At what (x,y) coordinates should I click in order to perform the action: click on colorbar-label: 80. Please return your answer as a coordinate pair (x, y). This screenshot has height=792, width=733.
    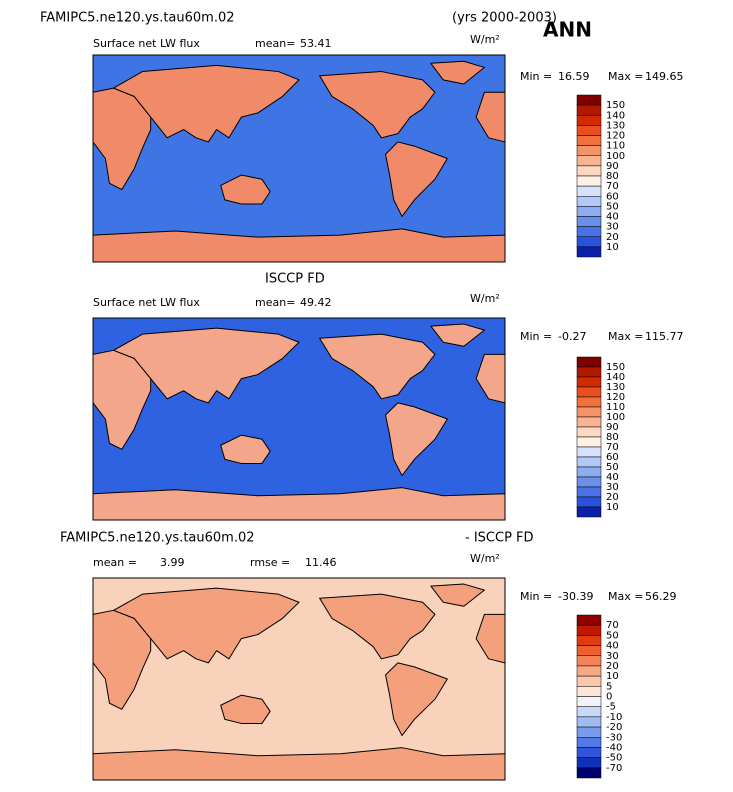
    Looking at the image, I should click on (612, 176).